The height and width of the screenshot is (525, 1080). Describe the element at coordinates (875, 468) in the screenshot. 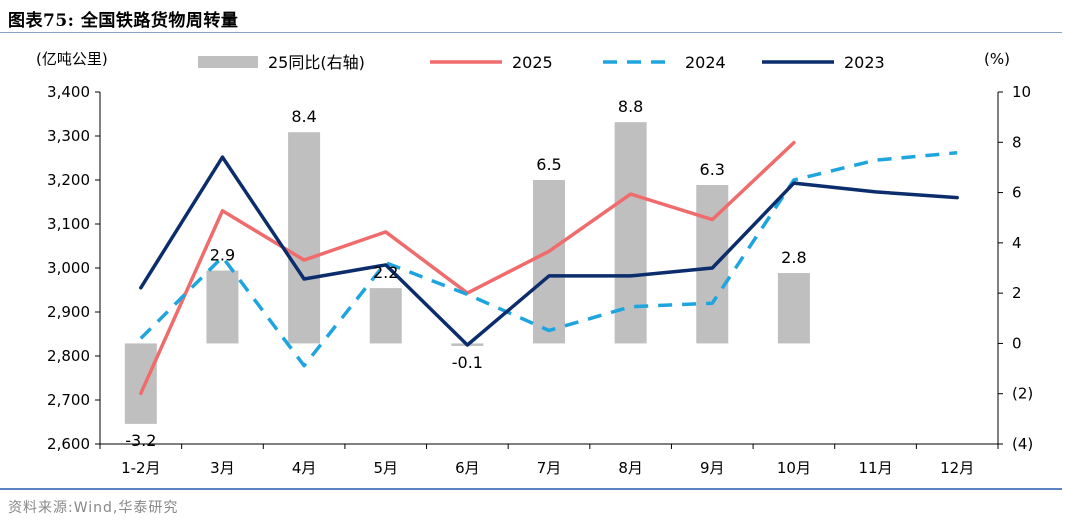

I see `x-tick-label: 11月` at that location.